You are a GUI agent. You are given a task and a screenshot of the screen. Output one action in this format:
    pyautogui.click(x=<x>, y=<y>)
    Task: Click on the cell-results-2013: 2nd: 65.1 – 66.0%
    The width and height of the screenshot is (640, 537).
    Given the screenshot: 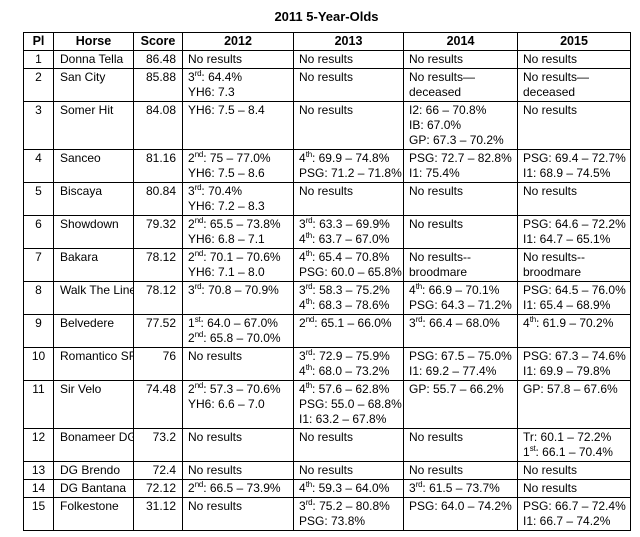 What is the action you would take?
    pyautogui.click(x=348, y=331)
    